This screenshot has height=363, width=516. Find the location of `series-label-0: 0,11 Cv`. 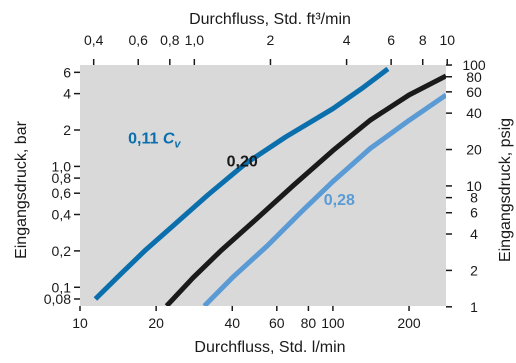

series-label-0: 0,11 Cv is located at coordinates (154, 140).